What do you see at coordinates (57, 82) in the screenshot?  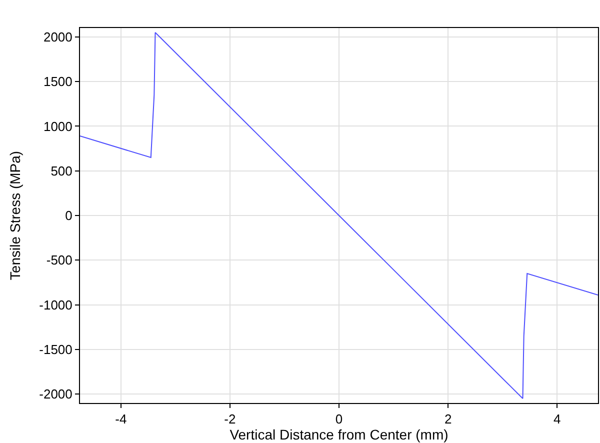 I see `y-tick-label: 1500` at bounding box center [57, 82].